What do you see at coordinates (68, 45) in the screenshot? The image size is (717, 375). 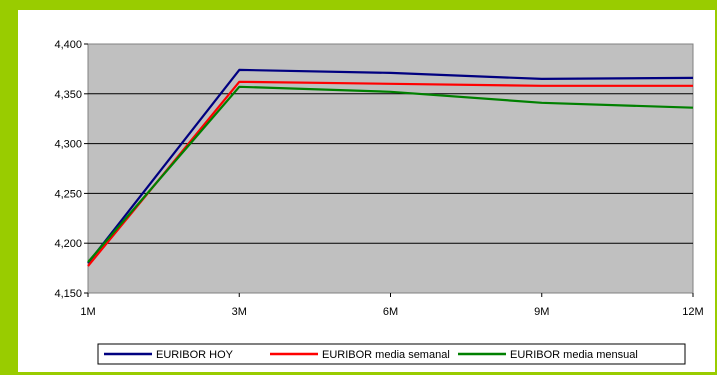 I see `y-tick-label: 4,400` at bounding box center [68, 45].